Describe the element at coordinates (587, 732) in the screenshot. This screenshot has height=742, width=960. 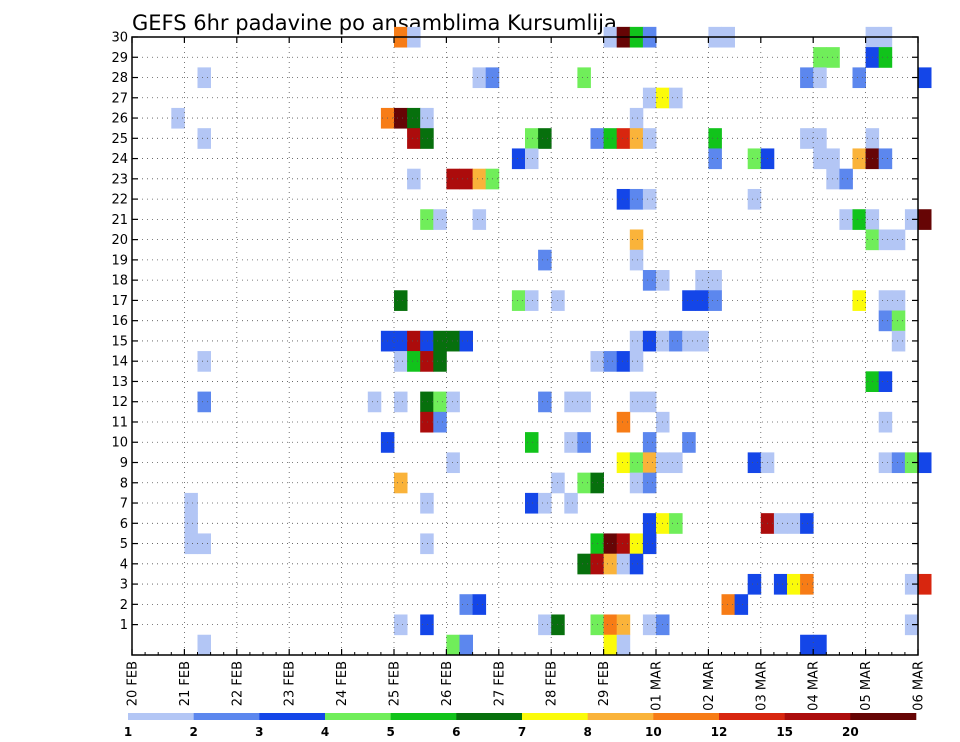
I see `colorbar-label: 8` at that location.